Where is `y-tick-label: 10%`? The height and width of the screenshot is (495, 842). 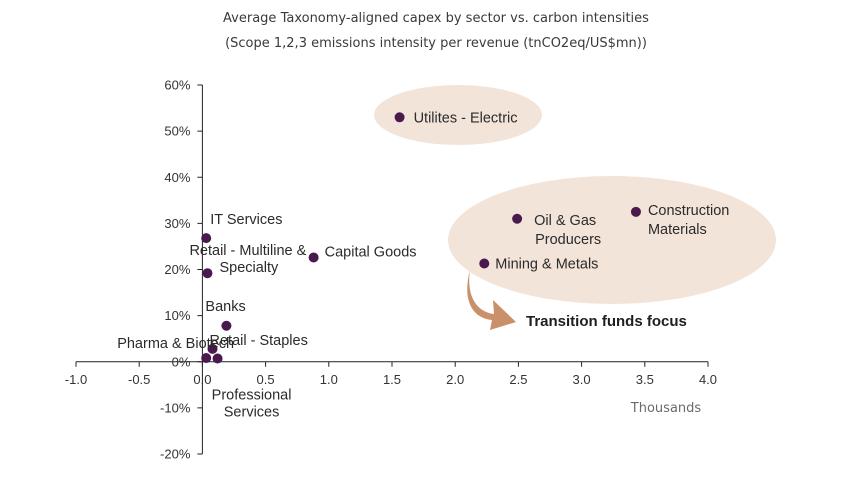
y-tick-label: 10% is located at coordinates (177, 315).